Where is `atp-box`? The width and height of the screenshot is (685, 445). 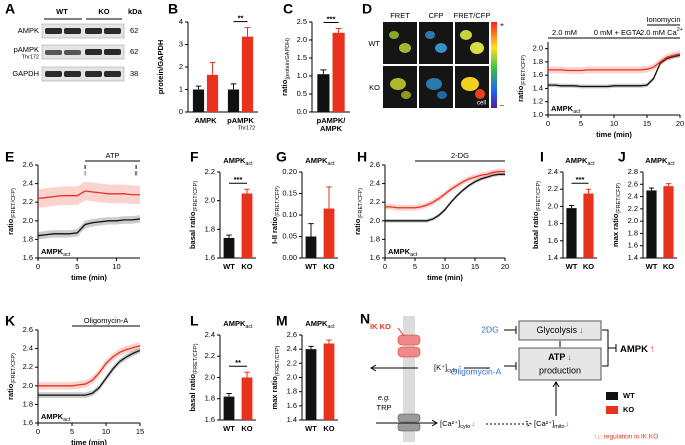 atp-box is located at coordinates (560, 364).